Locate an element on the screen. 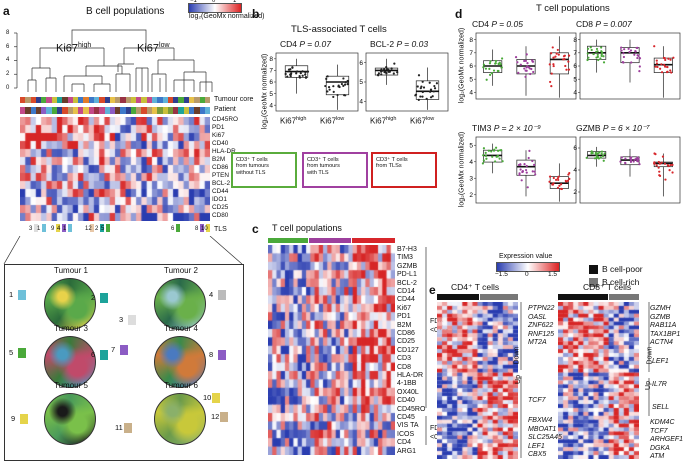  gene-label-e: PTPN22 is located at coordinates (541, 308).